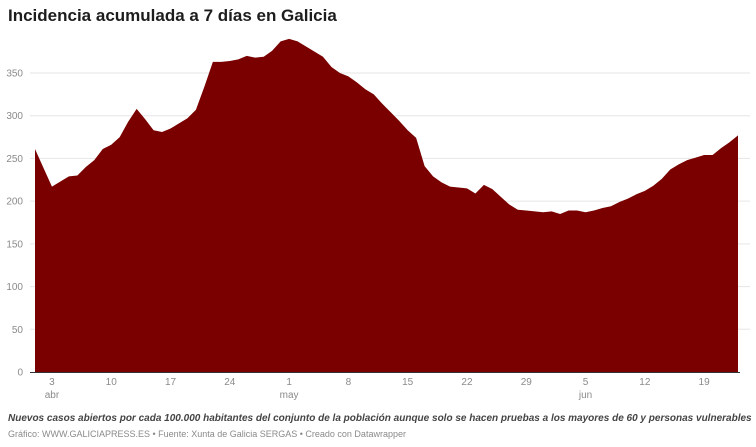  Describe the element at coordinates (52, 382) in the screenshot. I see `x-tick-label: 3` at that location.